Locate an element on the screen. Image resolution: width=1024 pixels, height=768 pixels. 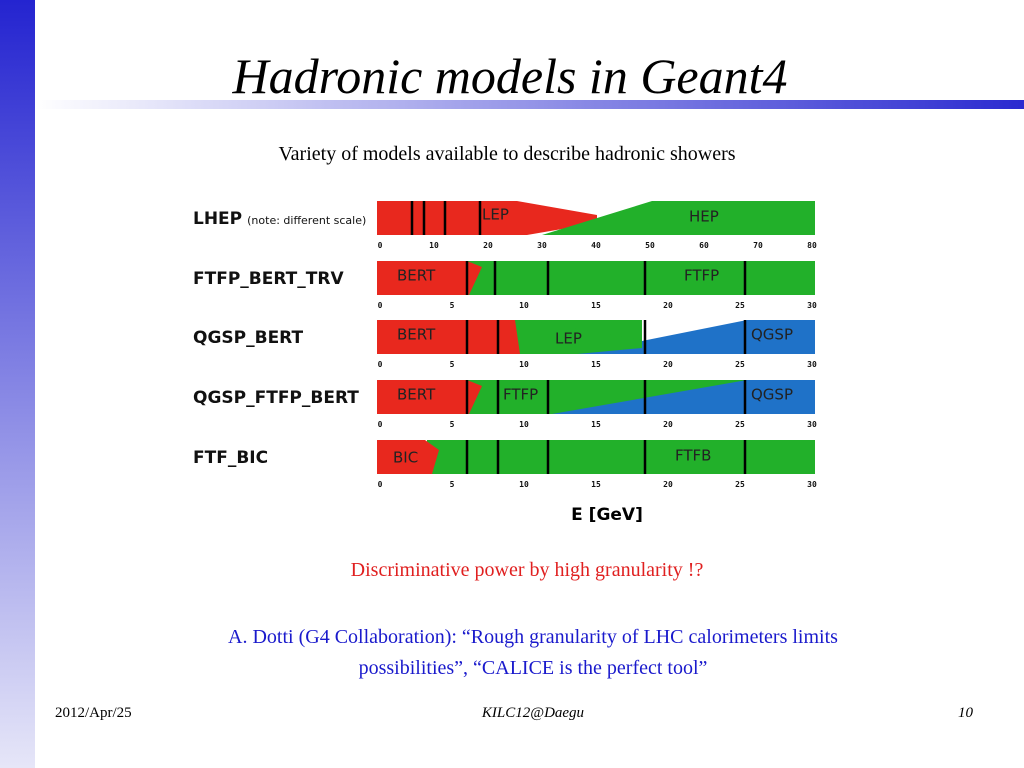
model-bar: BERT LEP QGSP is located at coordinates (596, 337).